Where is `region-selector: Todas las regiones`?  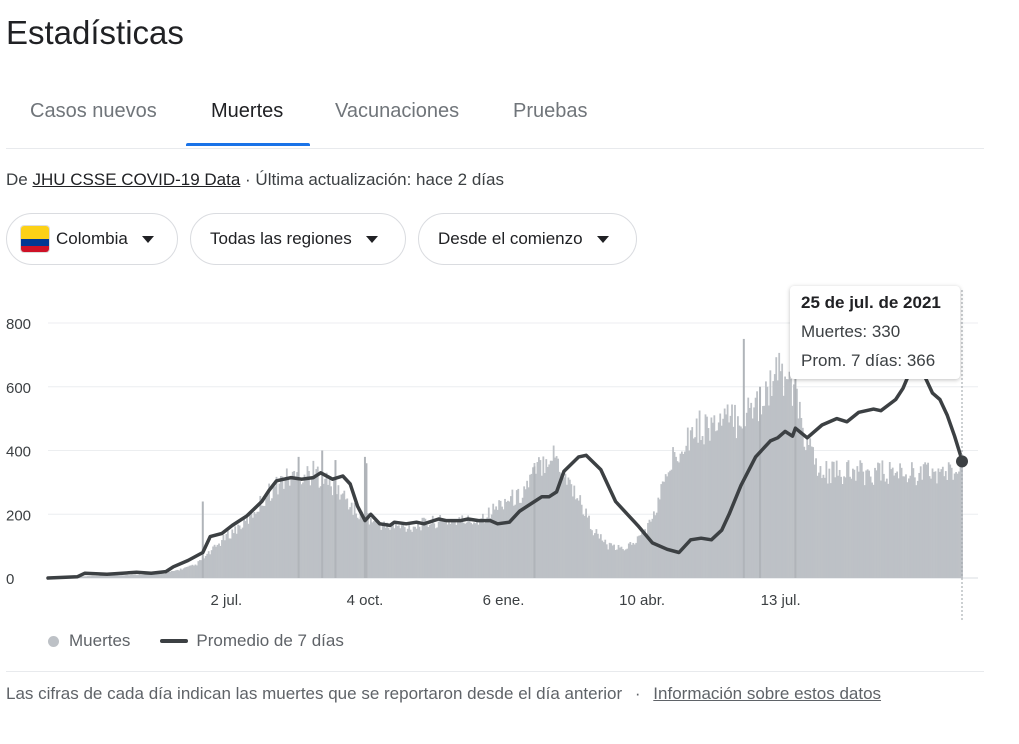
region-selector: Todas las regiones is located at coordinates (298, 239).